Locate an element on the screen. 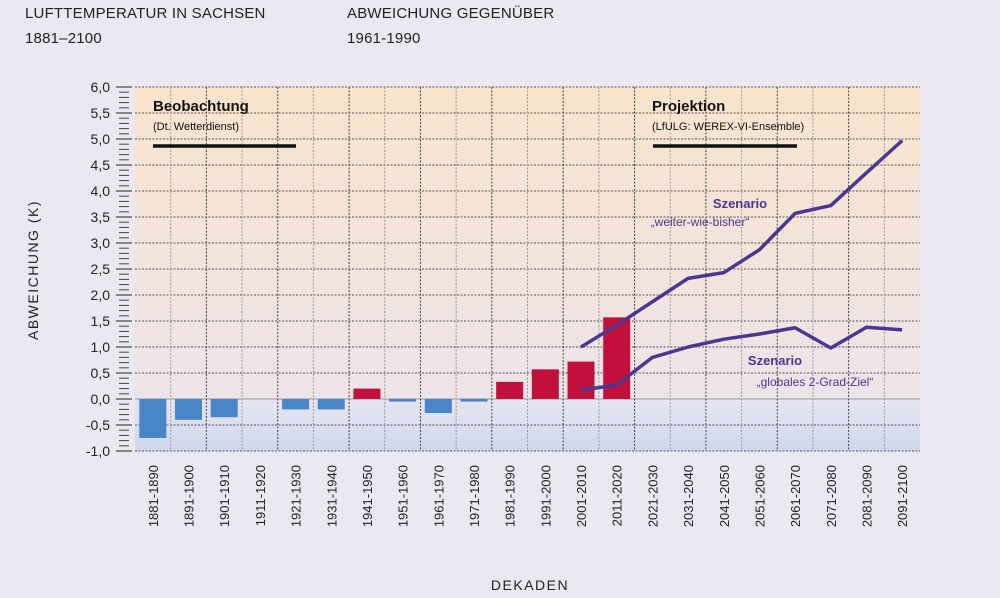 This screenshot has width=1000, height=598. x-tick-label: 1901-1910 is located at coordinates (224, 496).